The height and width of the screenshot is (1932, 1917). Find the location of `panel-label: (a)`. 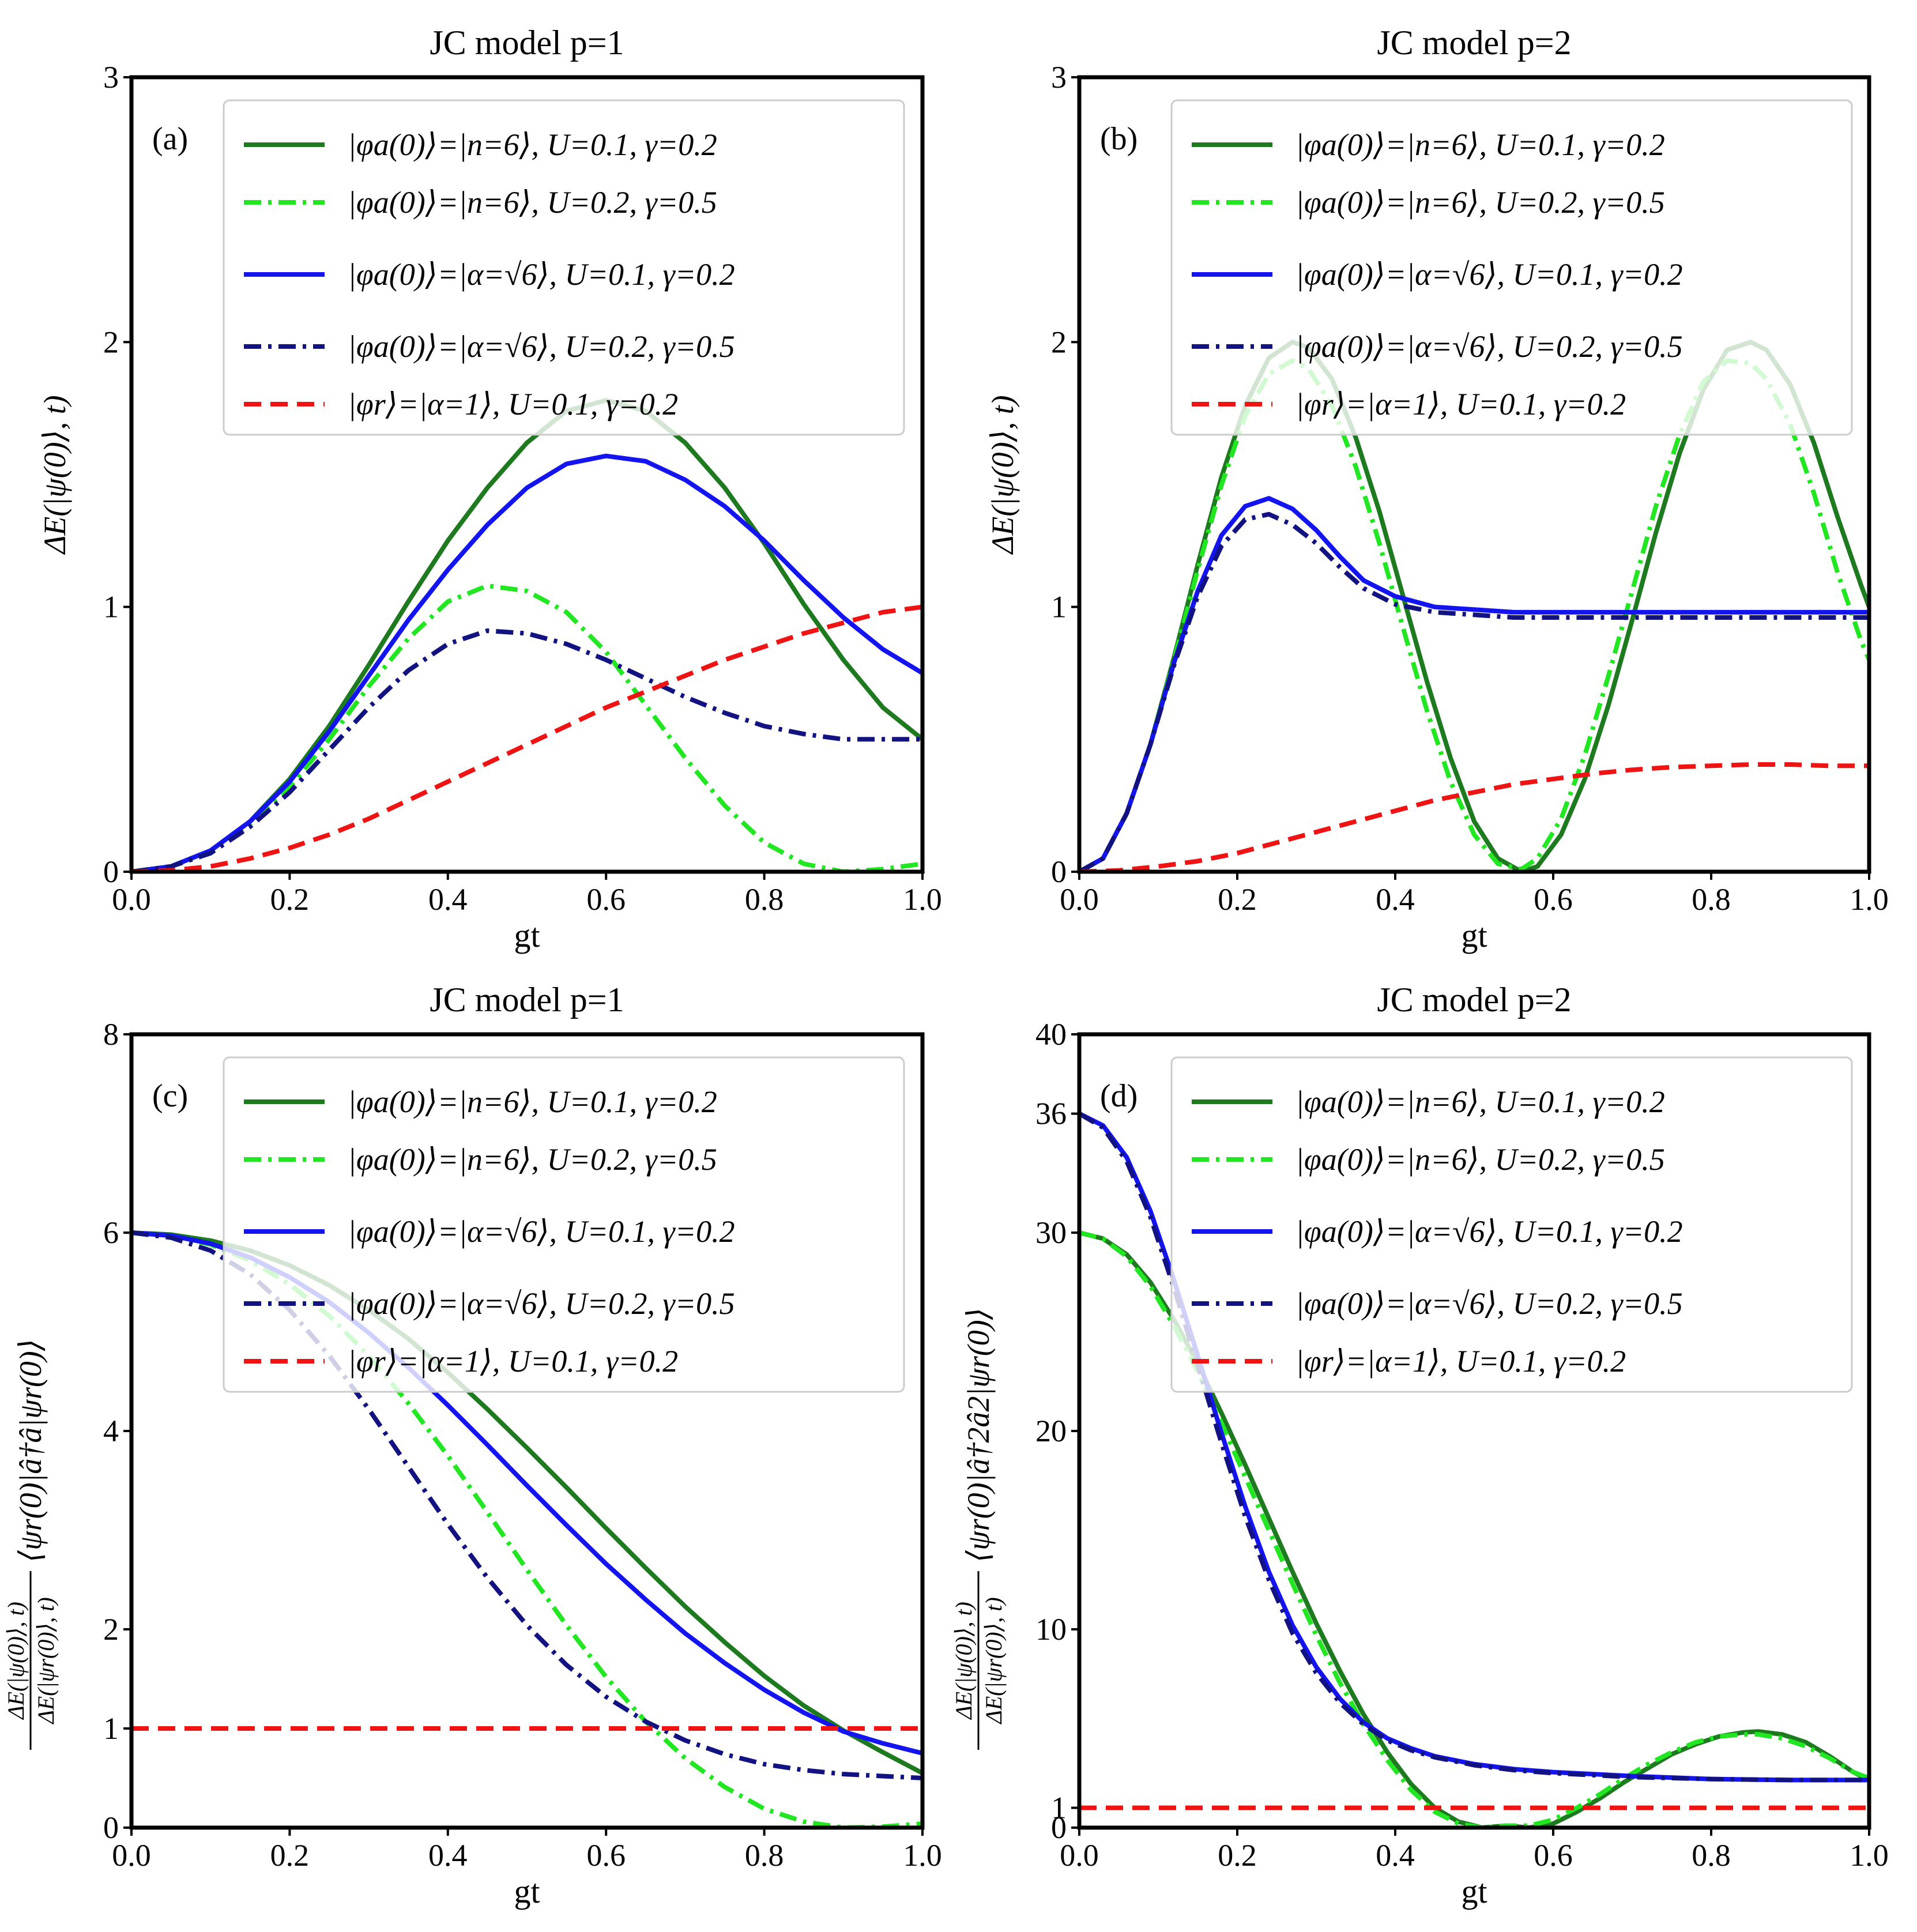

panel-label: (a) is located at coordinates (170, 139).